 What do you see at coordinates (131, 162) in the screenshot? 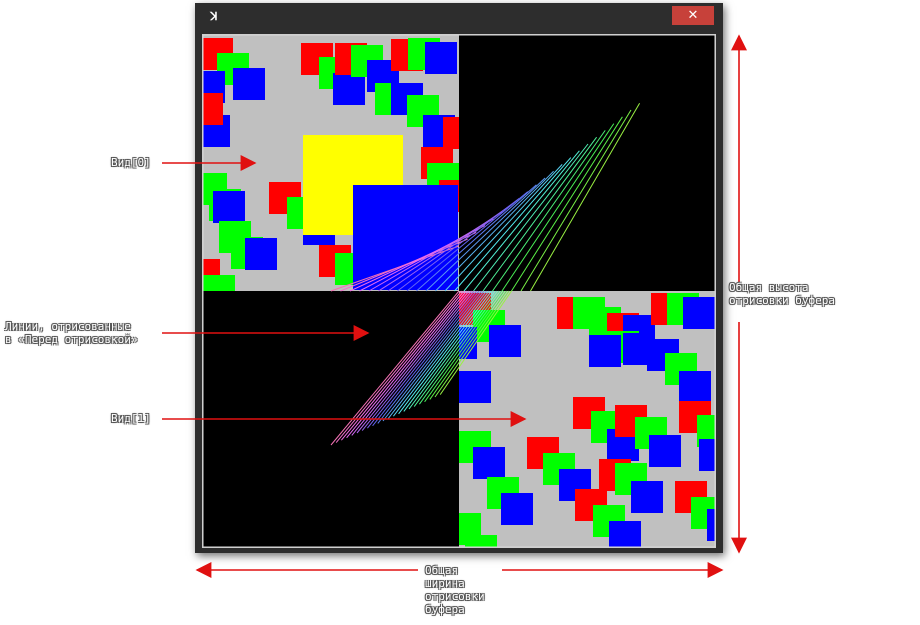
I see `label-view0: Вид[0]` at bounding box center [131, 162].